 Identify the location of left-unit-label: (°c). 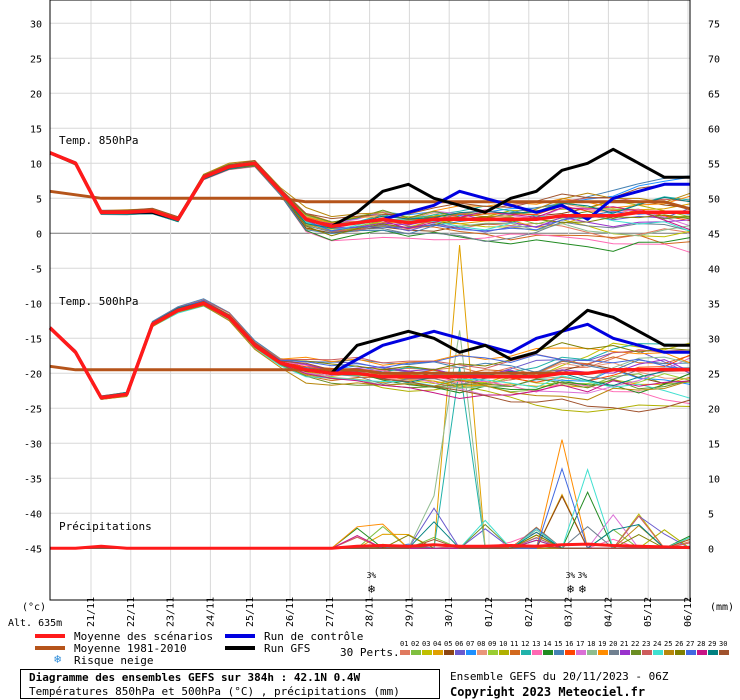
(34, 607).